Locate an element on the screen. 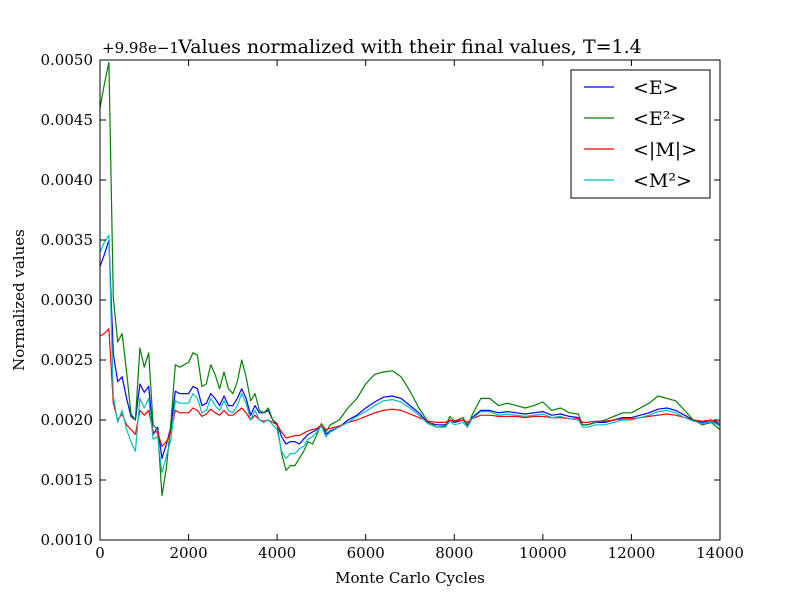 The height and width of the screenshot is (600, 800). legend-box is located at coordinates (640, 134).